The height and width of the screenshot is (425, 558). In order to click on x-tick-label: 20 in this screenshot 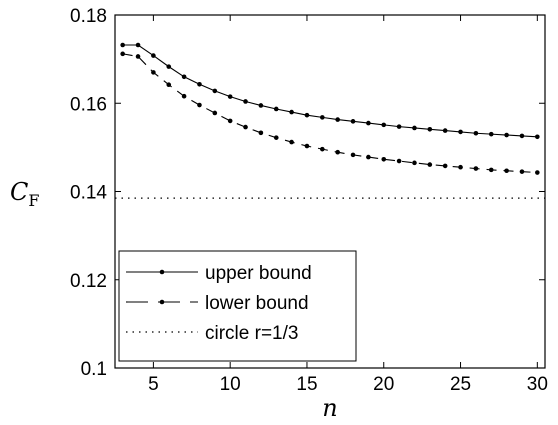, I will do `click(383, 384)`.